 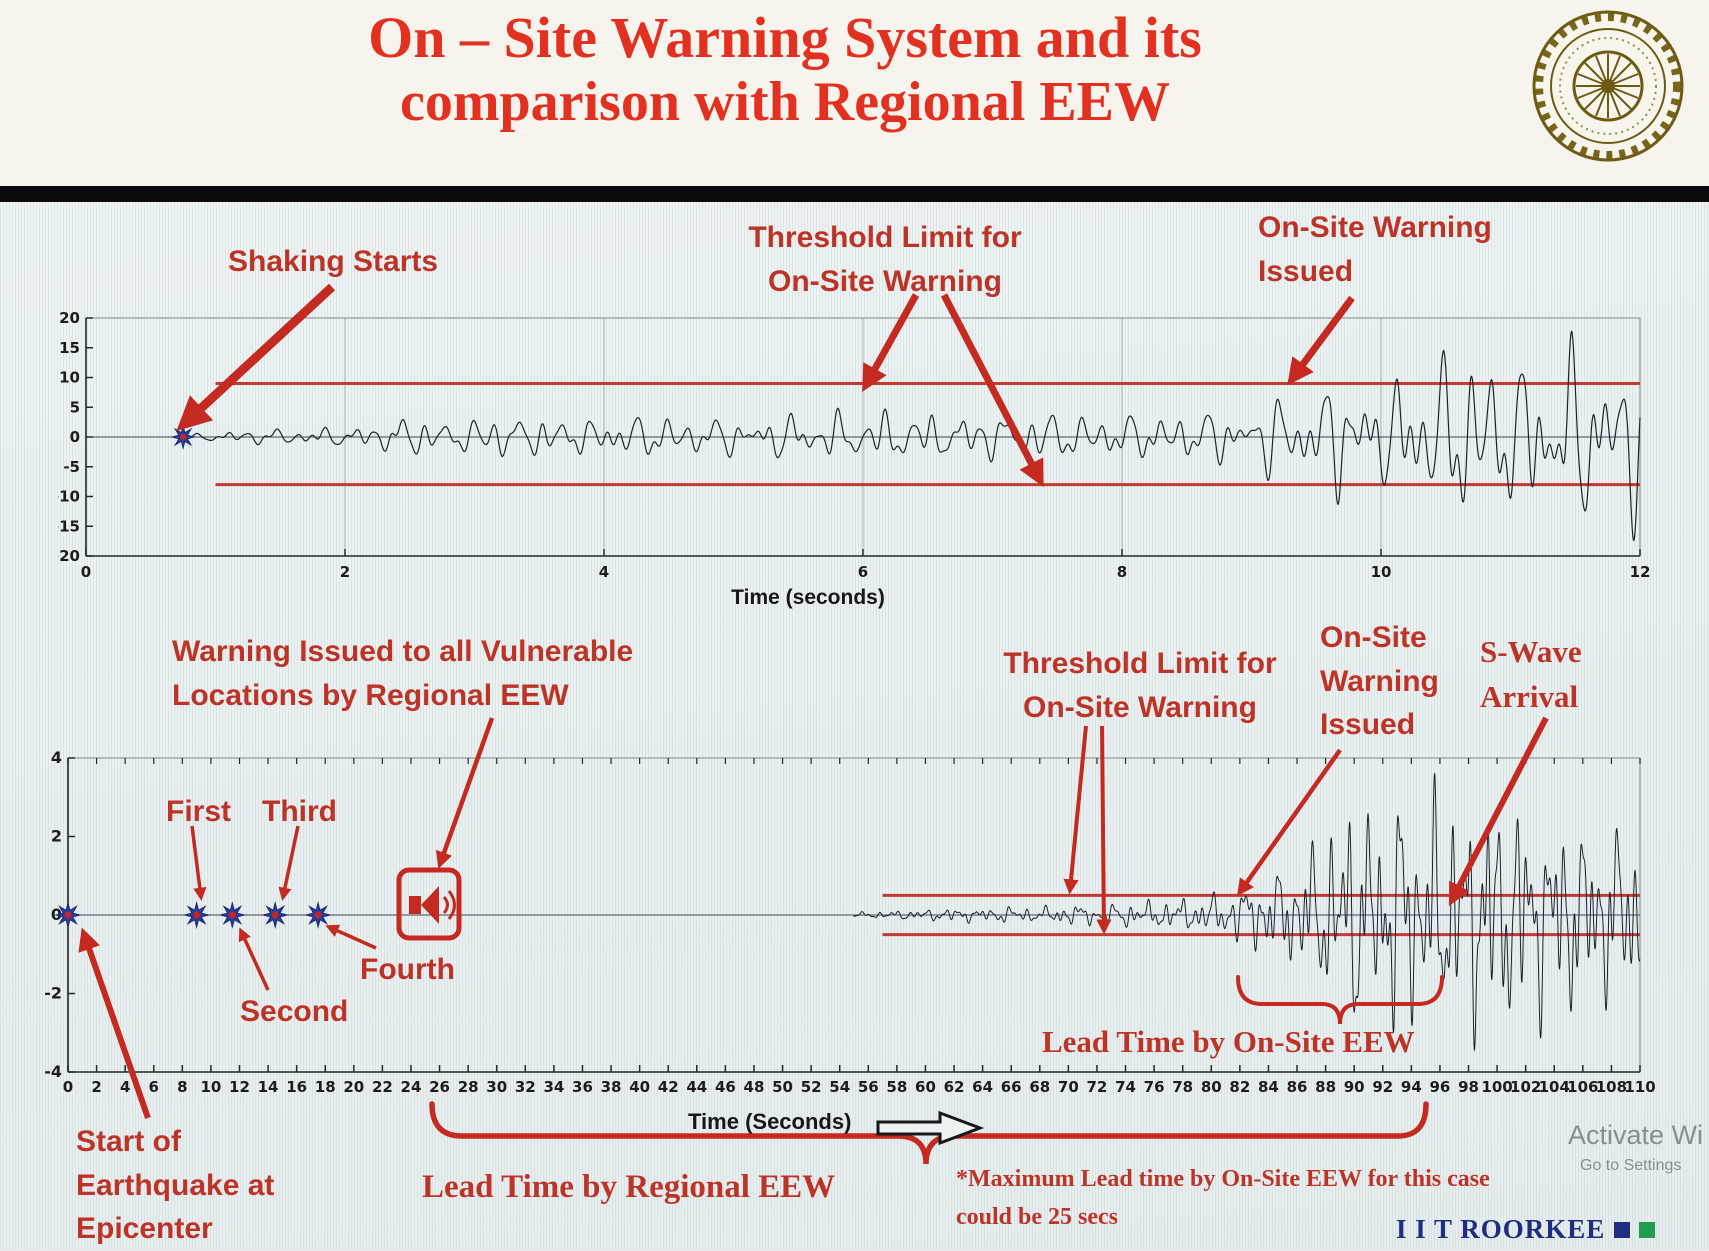 What do you see at coordinates (885, 259) in the screenshot?
I see `label-threshold-limit-top: Threshold Limit for On-Site Warning` at bounding box center [885, 259].